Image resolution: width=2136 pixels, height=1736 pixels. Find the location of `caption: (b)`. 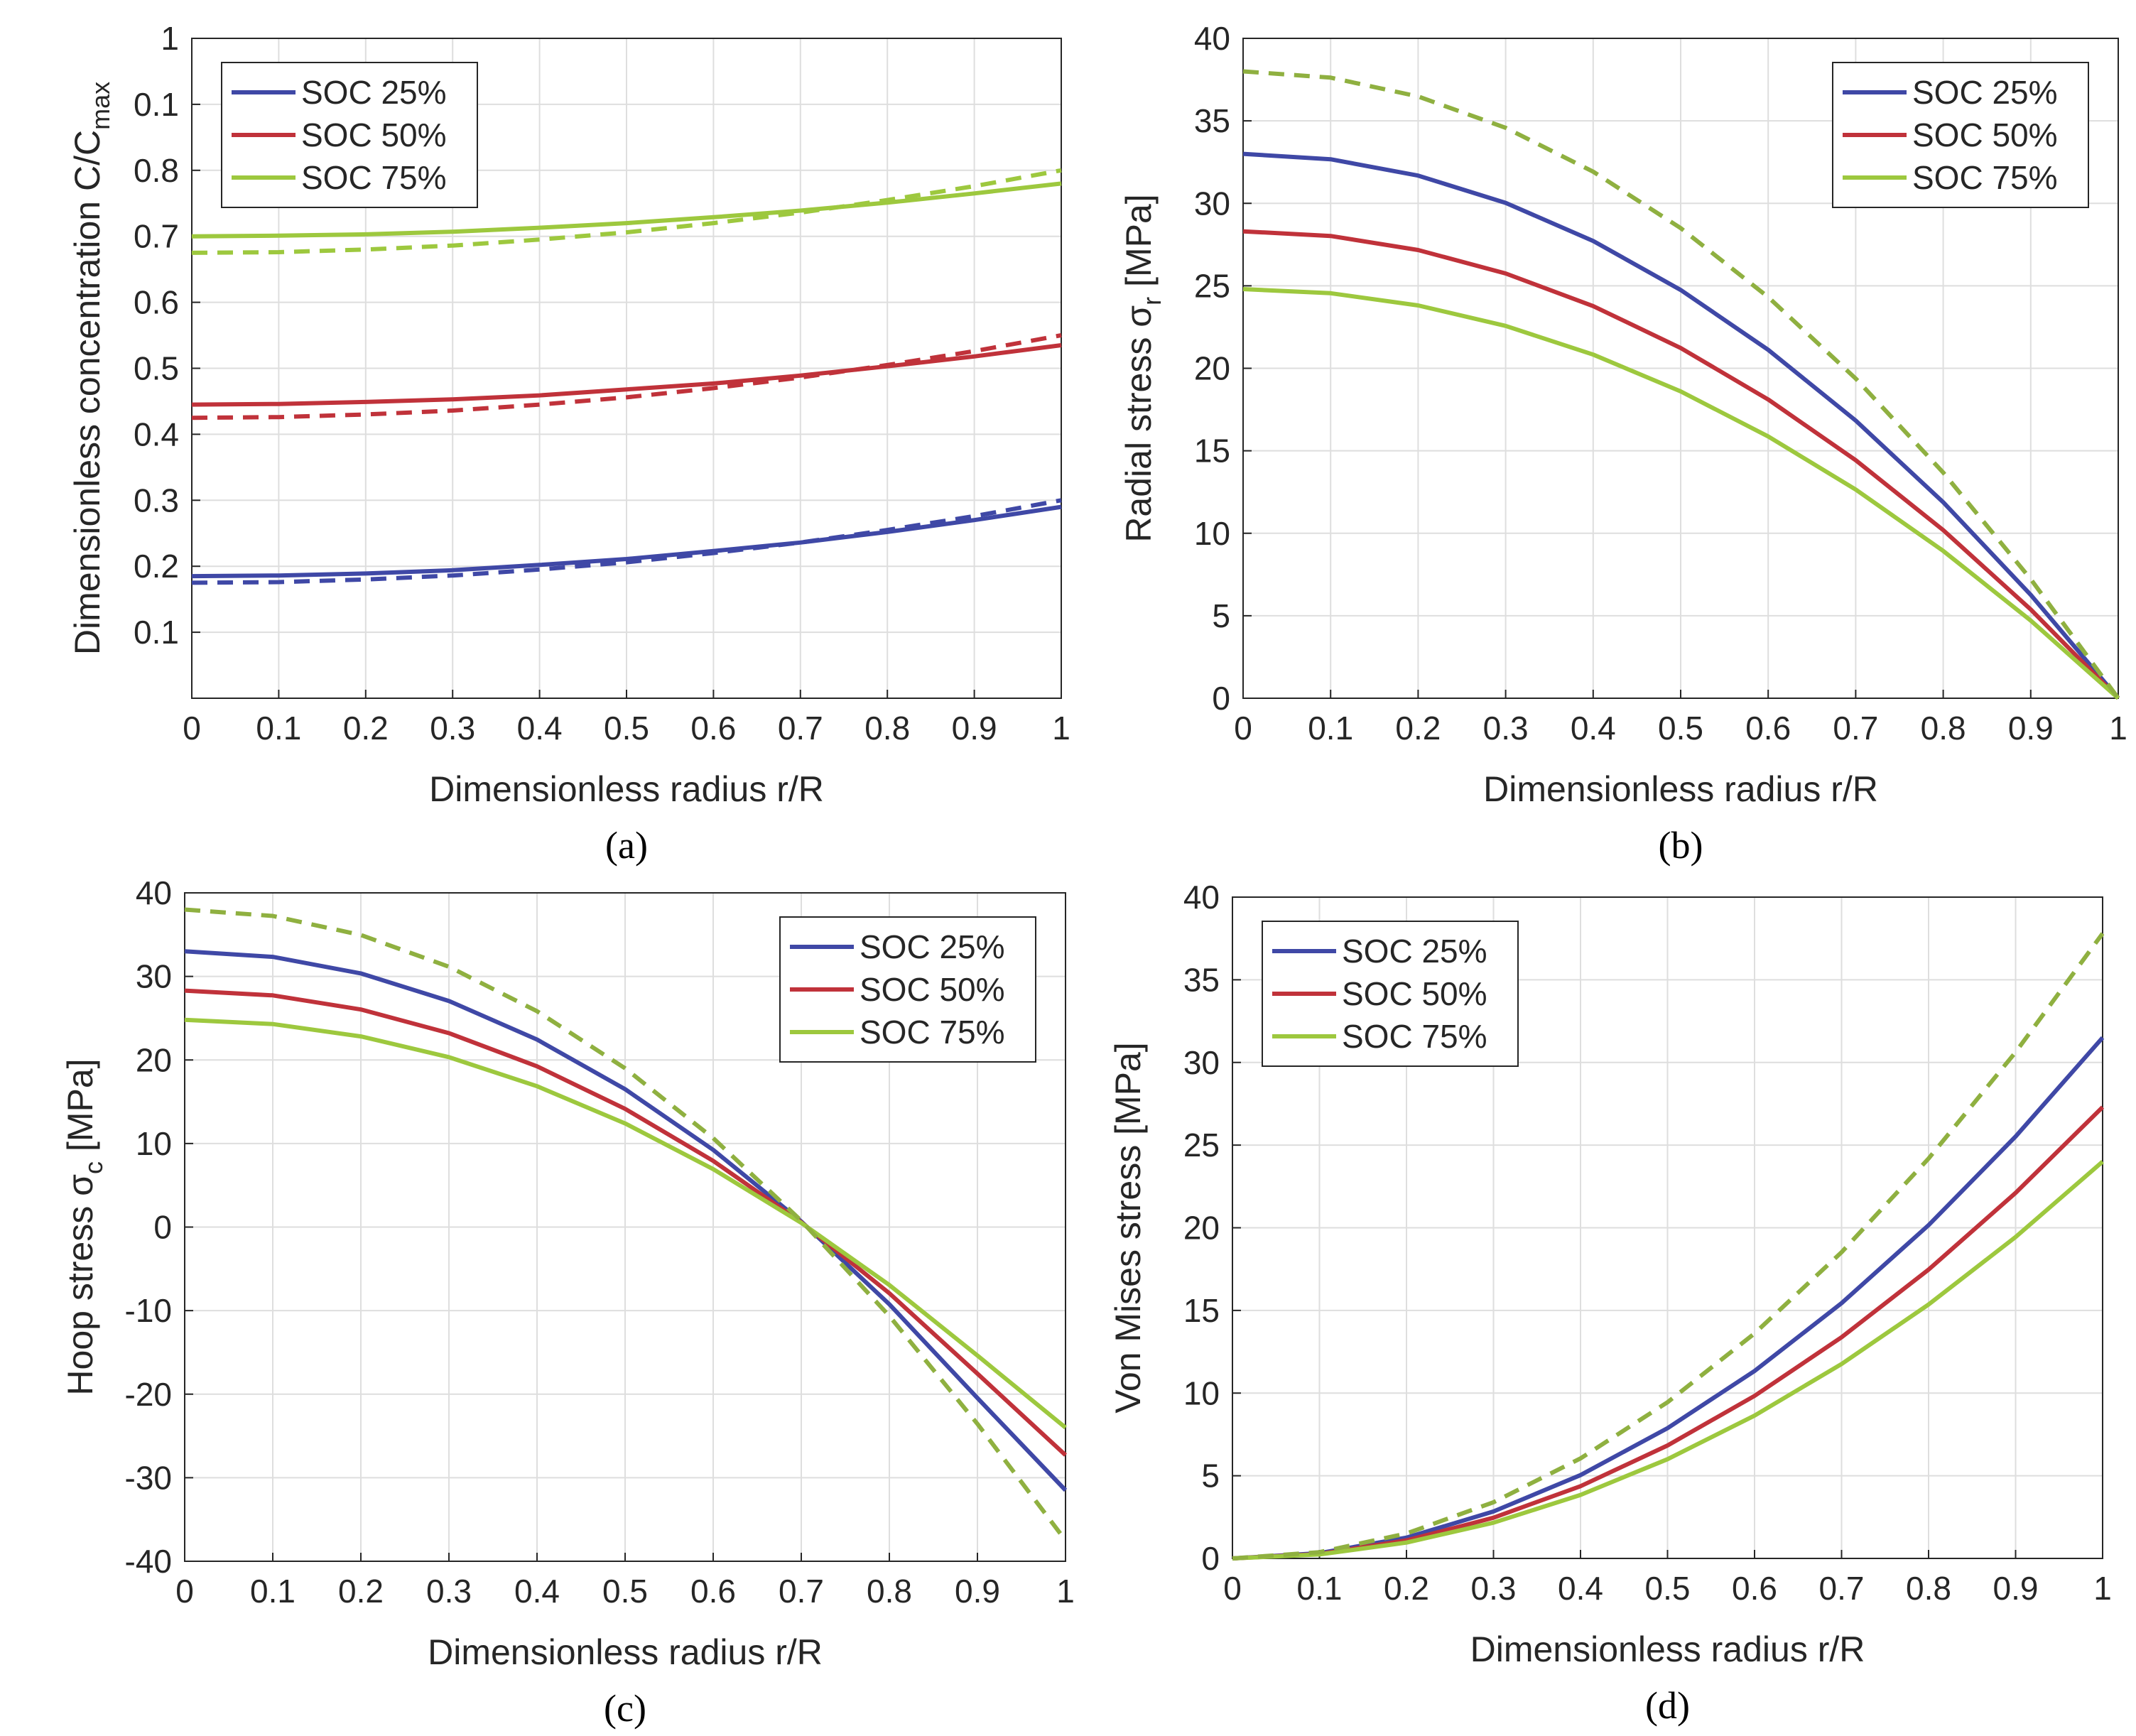

caption: (b) is located at coordinates (1681, 845).